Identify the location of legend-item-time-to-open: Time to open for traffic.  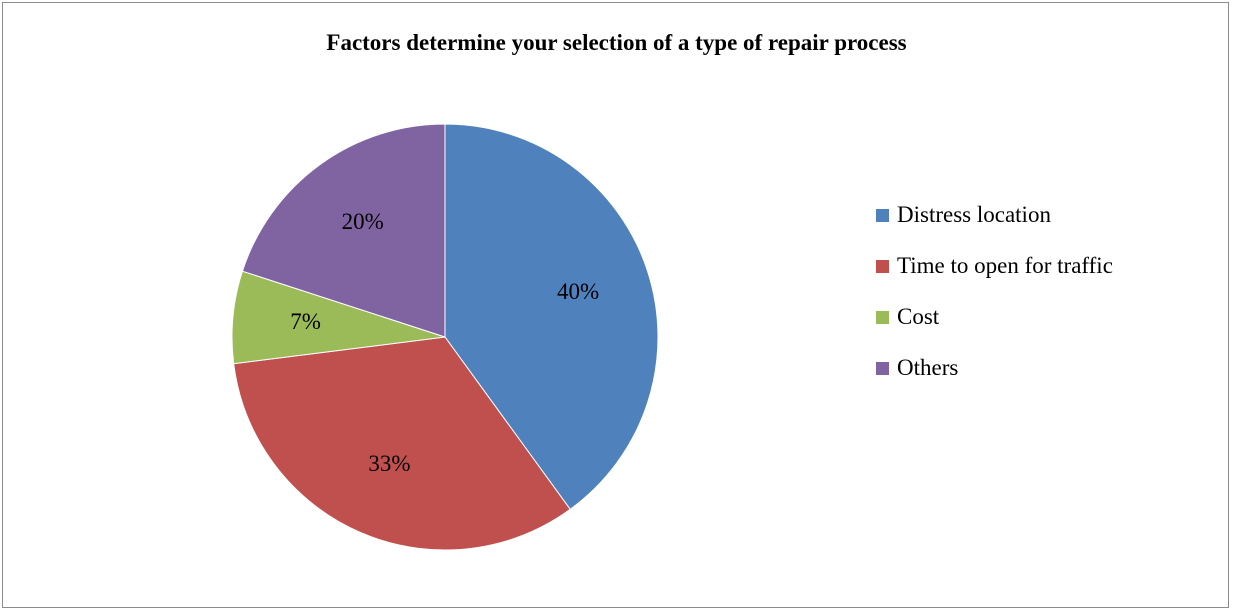
(994, 266).